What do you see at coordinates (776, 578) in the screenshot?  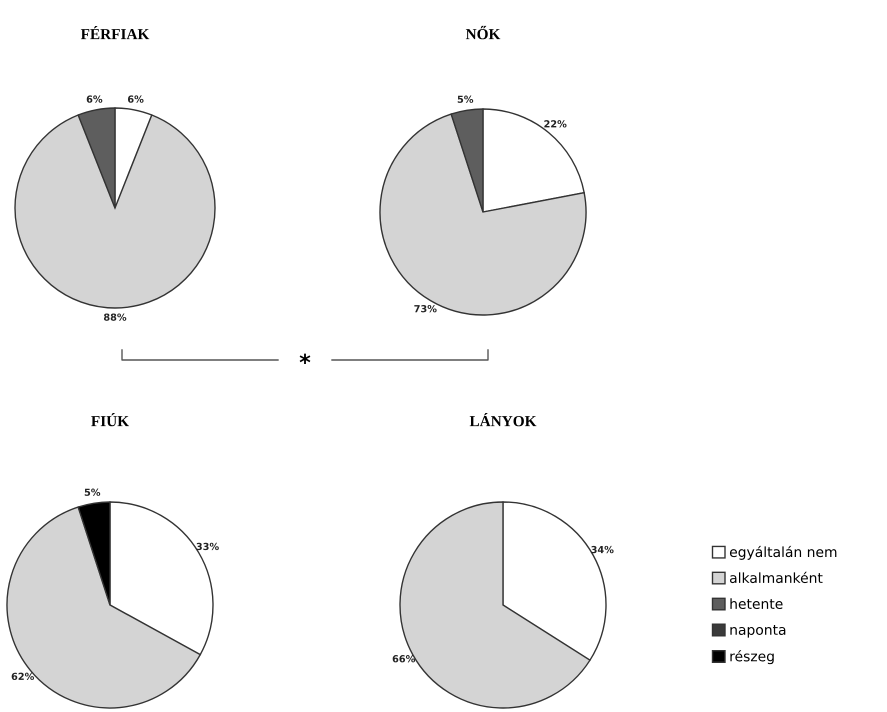 I see `legend-label: alkalmanként` at bounding box center [776, 578].